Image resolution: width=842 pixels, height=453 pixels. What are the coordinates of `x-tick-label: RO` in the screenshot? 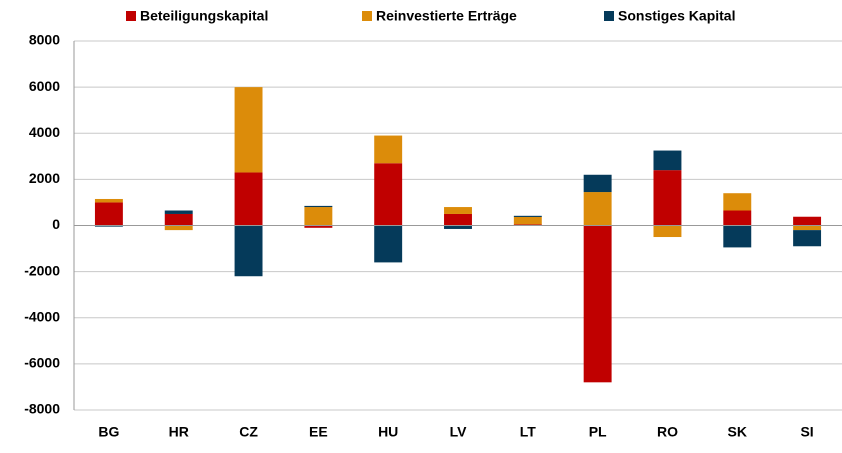 It's located at (667, 432).